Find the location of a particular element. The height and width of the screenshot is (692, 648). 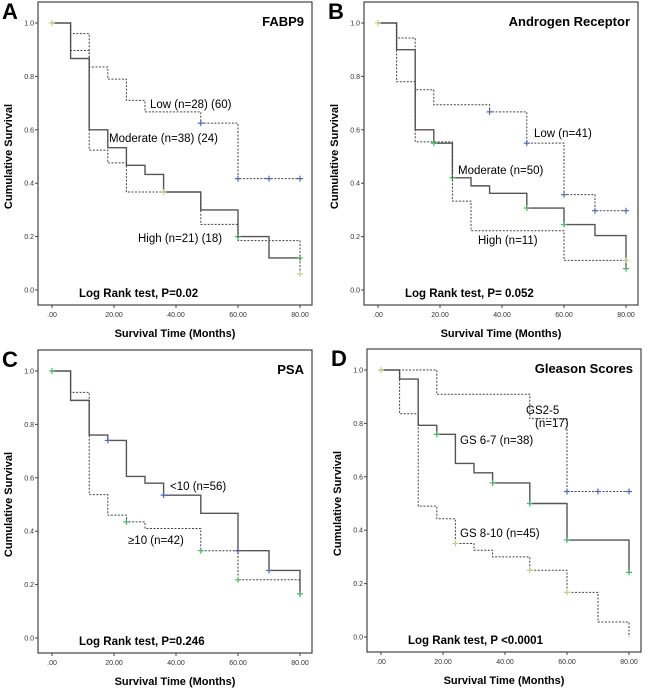

group-label: Low (n=41) is located at coordinates (563, 134).